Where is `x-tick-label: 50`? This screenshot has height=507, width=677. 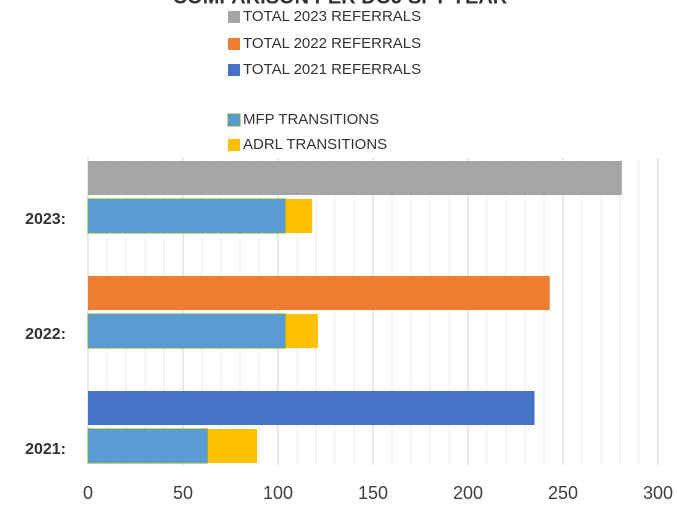 x-tick-label: 50 is located at coordinates (183, 493).